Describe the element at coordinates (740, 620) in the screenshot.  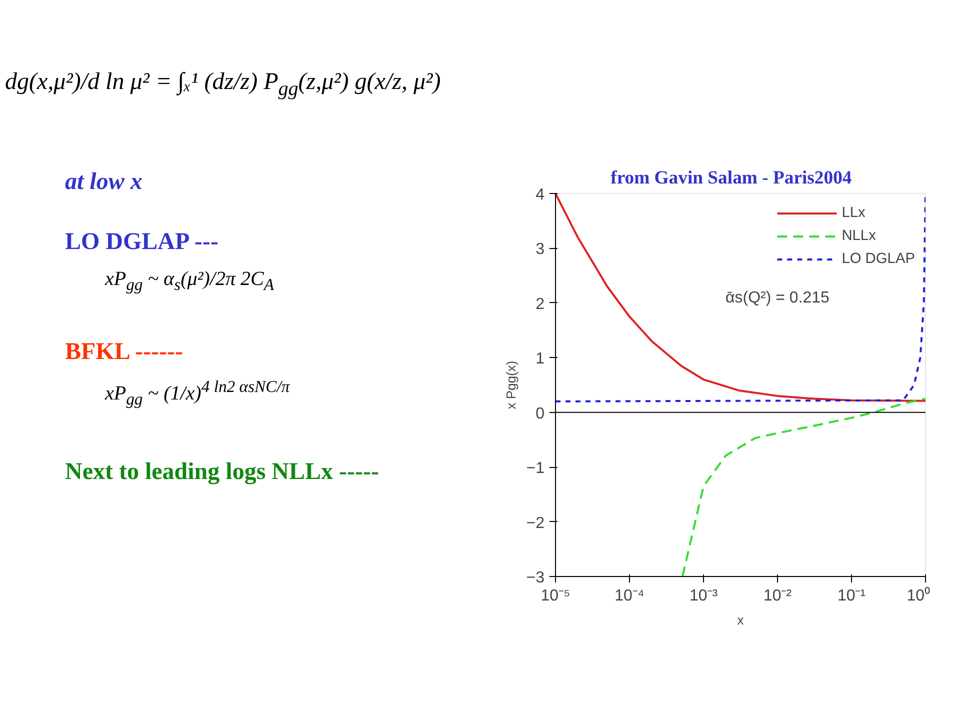
I see `x-axis-title: x` at that location.